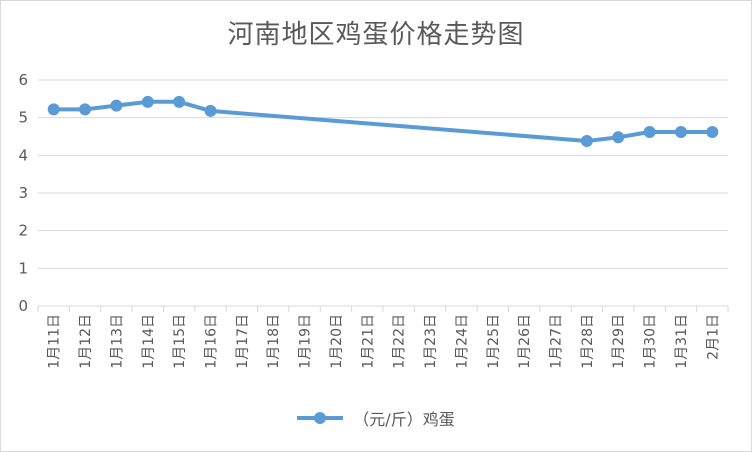  I want to click on x-tick-label: 1月22日, so click(400, 341).